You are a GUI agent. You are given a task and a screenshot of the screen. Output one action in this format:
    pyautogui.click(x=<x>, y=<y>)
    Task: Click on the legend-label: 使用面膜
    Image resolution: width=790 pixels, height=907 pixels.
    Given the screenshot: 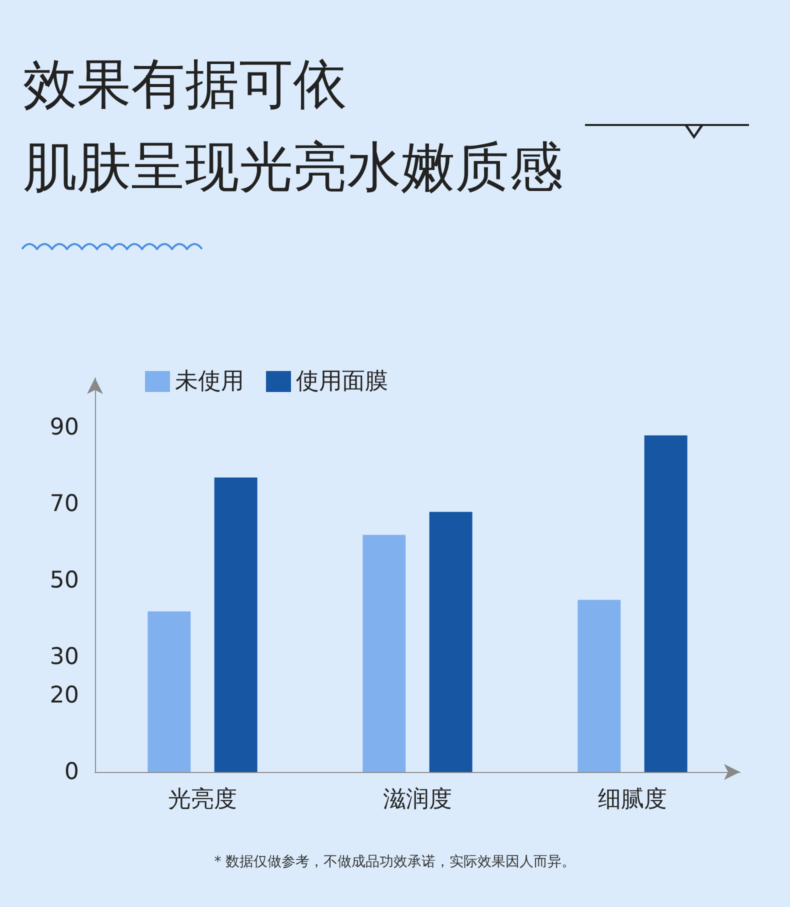 What is the action you would take?
    pyautogui.click(x=342, y=381)
    